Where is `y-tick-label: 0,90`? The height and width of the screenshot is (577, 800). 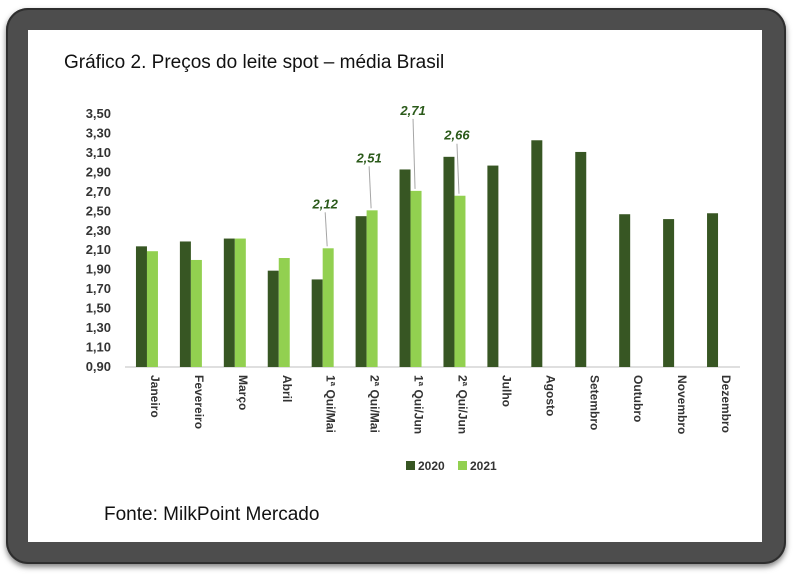
y-tick-label: 0,90 is located at coordinates (98, 366).